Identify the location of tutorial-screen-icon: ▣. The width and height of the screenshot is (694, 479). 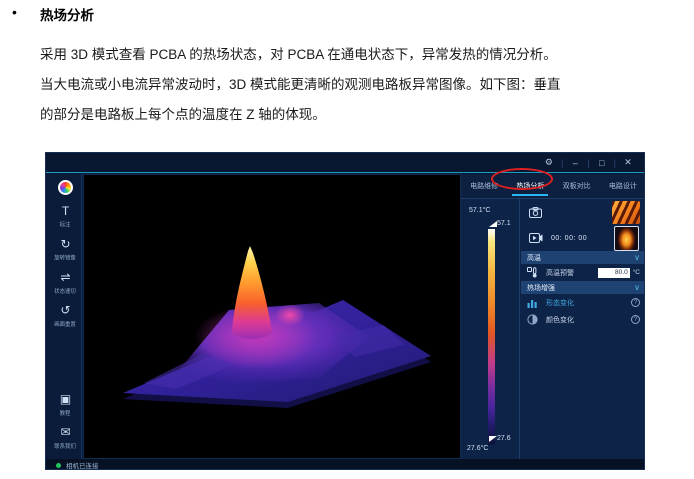
(65, 399).